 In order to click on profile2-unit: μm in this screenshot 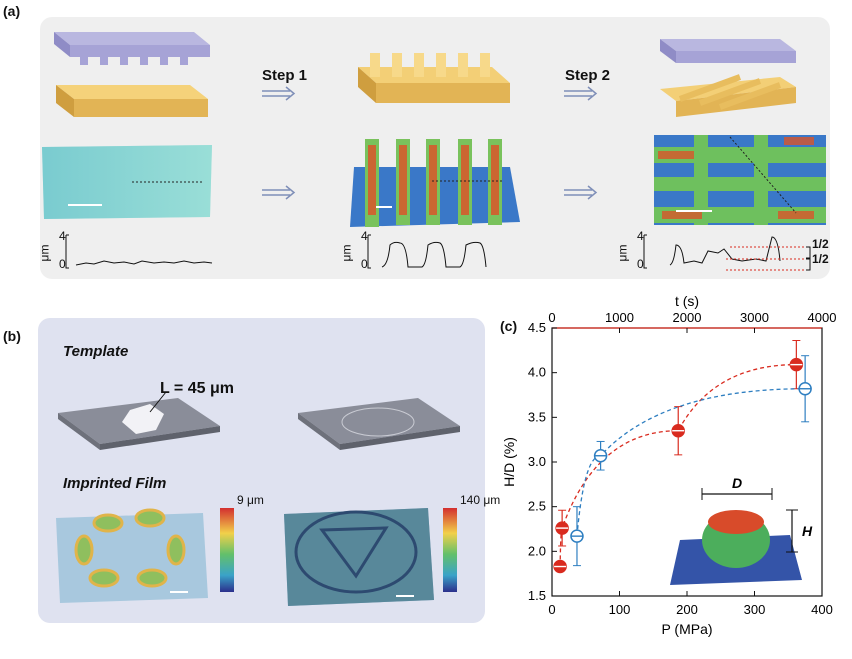, I will do `click(346, 253)`.